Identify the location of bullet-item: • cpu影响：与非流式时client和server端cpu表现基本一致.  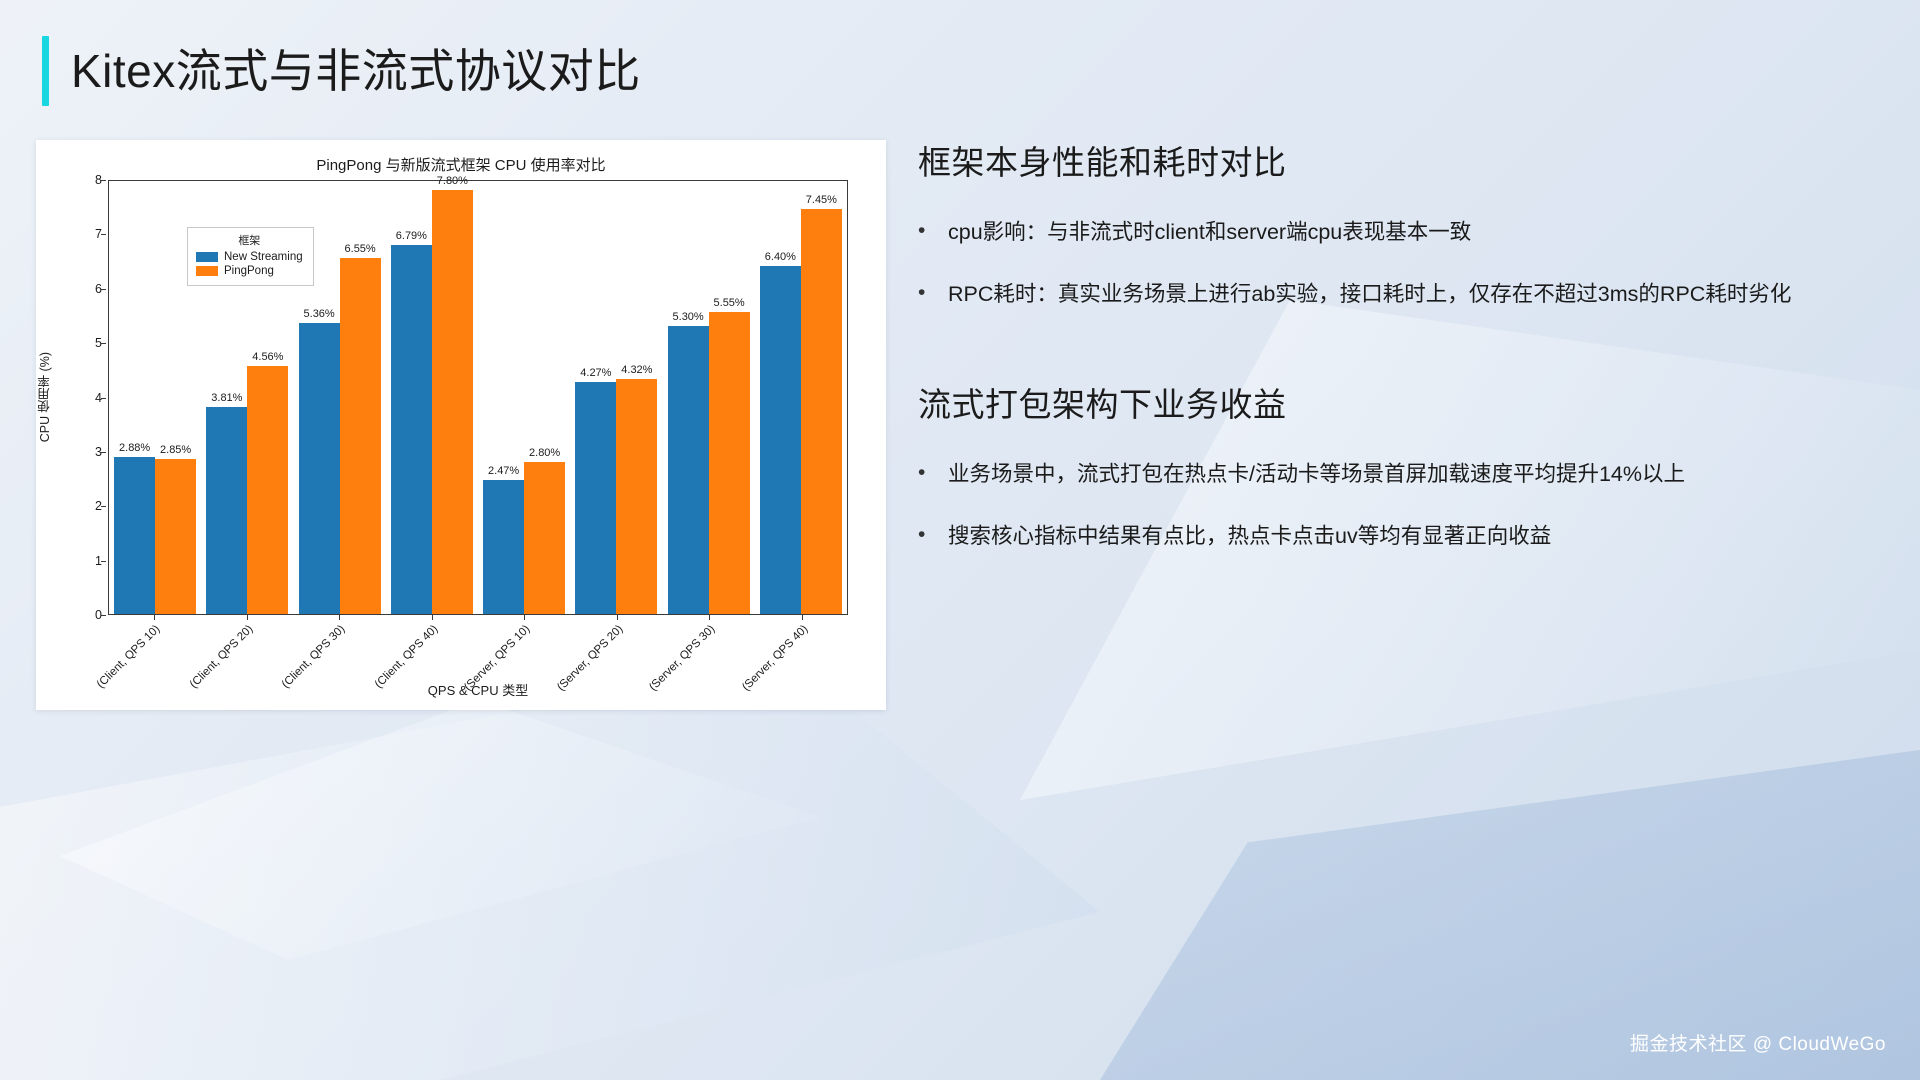
(1388, 232).